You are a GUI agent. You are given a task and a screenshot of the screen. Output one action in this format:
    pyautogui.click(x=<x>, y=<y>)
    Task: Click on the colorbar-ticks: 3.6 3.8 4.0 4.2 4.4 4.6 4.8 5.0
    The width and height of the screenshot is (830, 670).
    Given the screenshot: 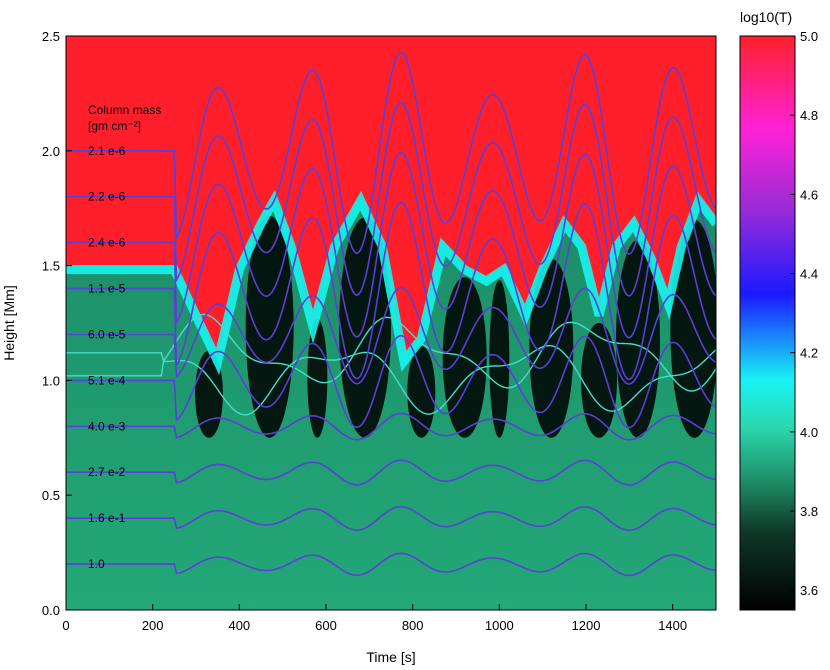 What is the action you would take?
    pyautogui.click(x=804, y=313)
    